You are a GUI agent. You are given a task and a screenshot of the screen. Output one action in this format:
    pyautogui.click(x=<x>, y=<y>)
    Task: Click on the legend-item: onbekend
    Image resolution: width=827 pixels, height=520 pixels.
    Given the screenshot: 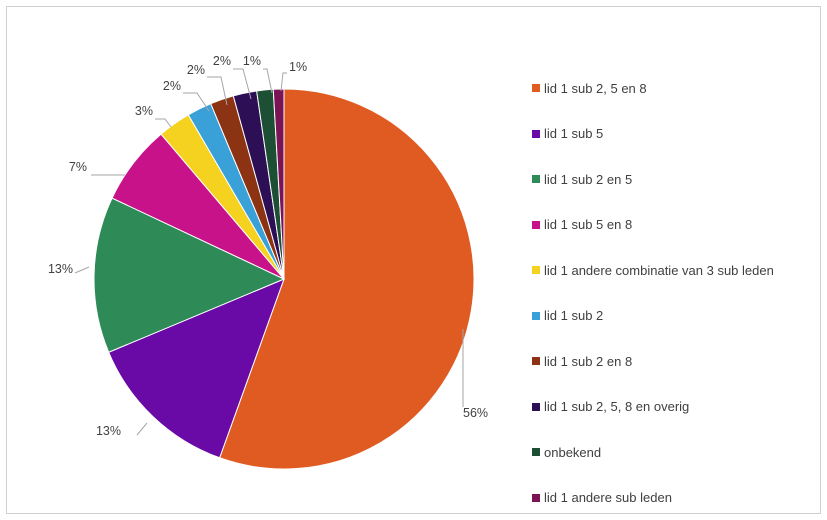 What is the action you would take?
    pyautogui.click(x=566, y=452)
    